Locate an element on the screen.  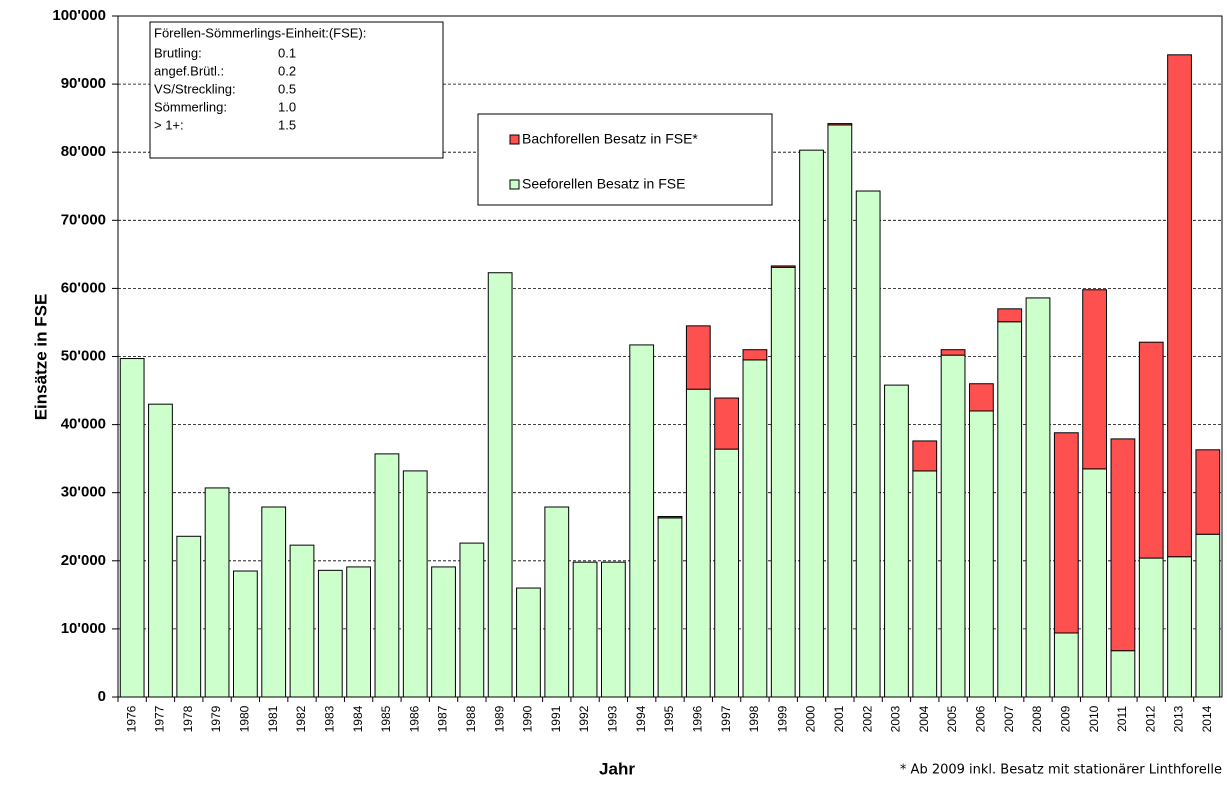
x-tick-label: 1988 is located at coordinates (471, 718).